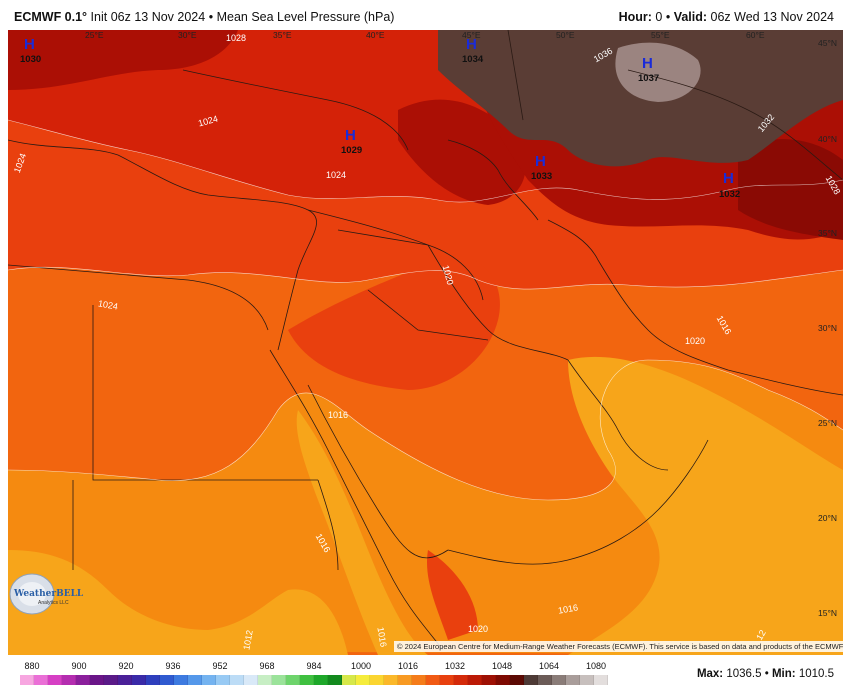  I want to click on lat-label: 20°N, so click(827, 518).